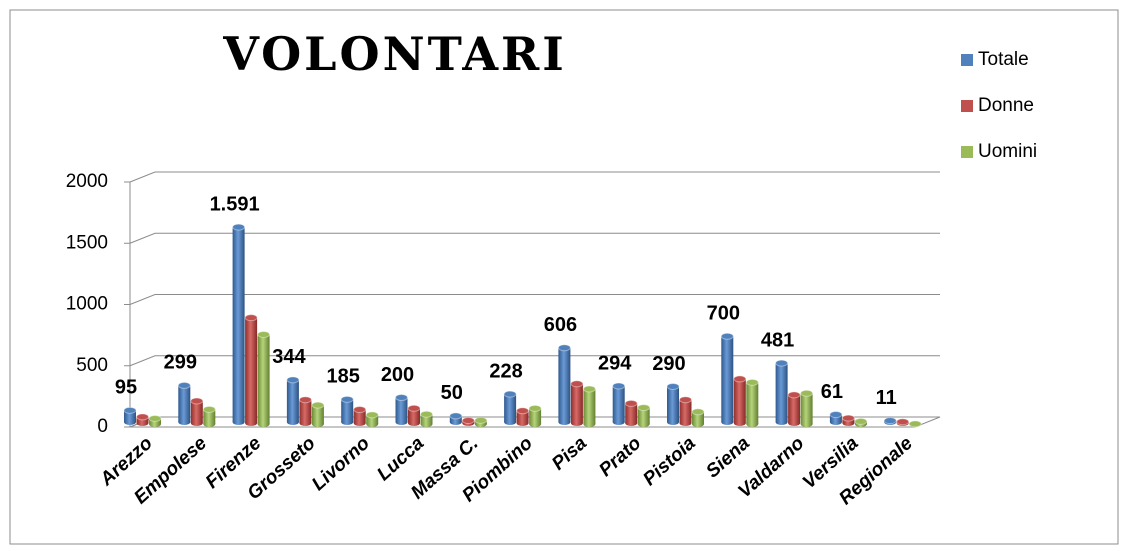  I want to click on data-label: 11, so click(886, 398).